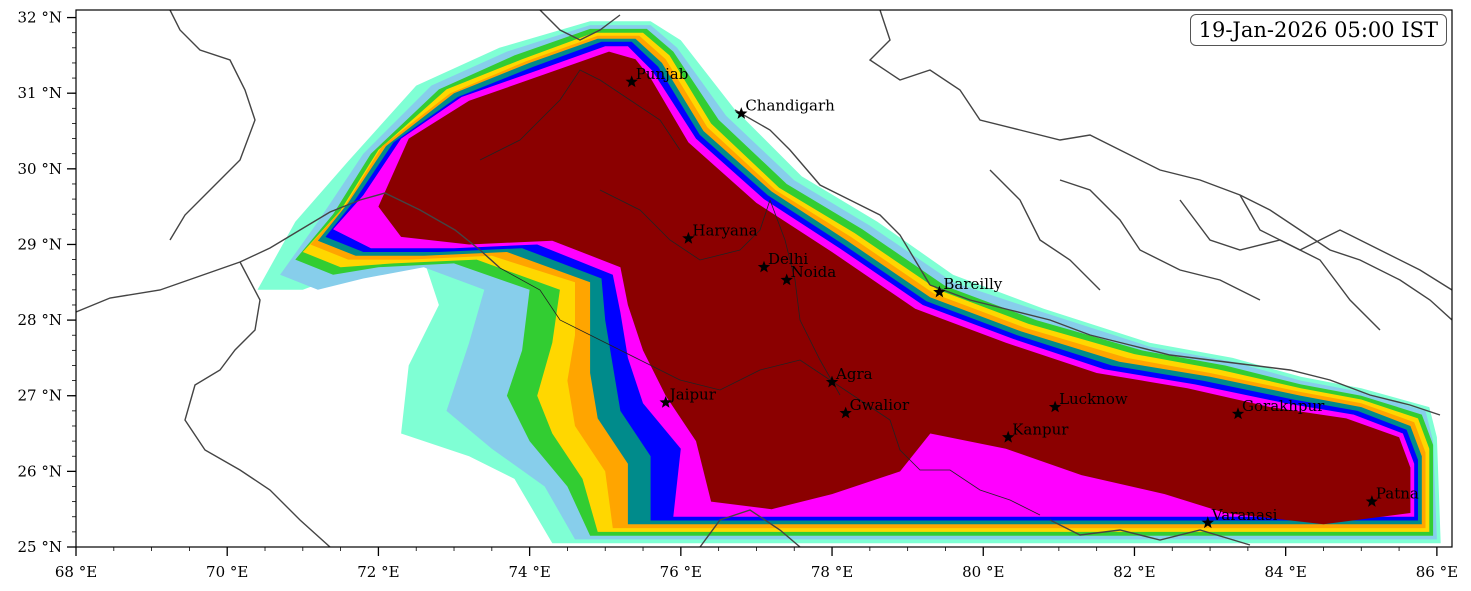 This screenshot has width=1471, height=591. What do you see at coordinates (529, 572) in the screenshot?
I see `x-tick-label: 74 °E` at bounding box center [529, 572].